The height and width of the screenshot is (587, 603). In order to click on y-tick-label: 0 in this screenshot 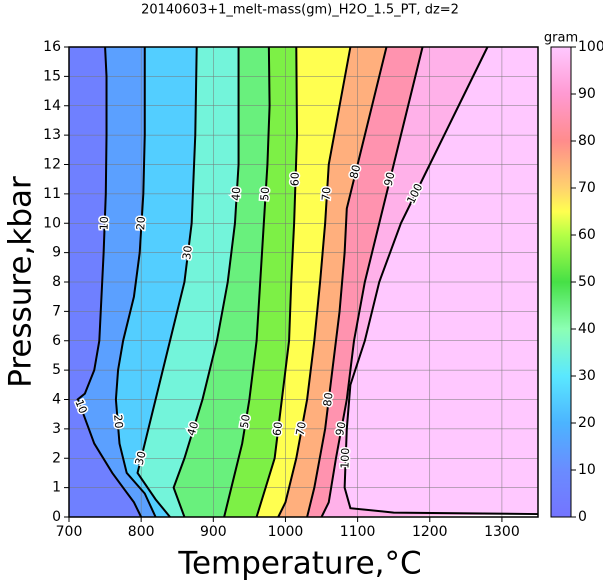, I will do `click(56, 517)`.